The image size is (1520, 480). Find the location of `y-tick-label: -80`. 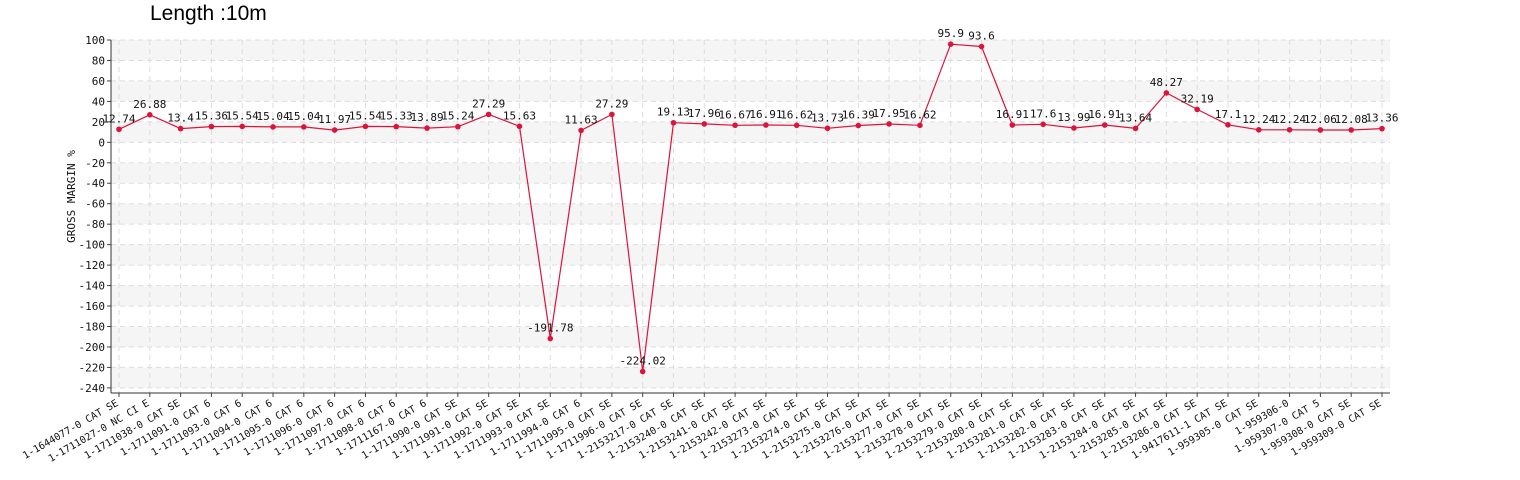

y-tick-label: -80 is located at coordinates (95, 224).